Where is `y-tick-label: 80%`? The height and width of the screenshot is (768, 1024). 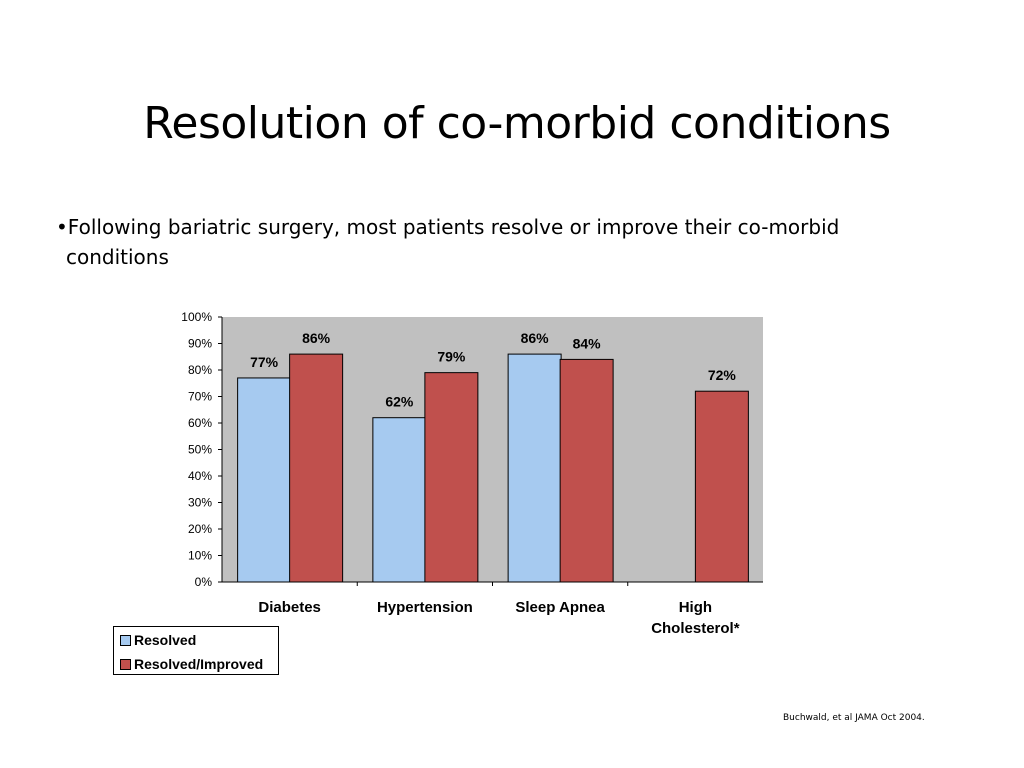
y-tick-label: 80% is located at coordinates (200, 370).